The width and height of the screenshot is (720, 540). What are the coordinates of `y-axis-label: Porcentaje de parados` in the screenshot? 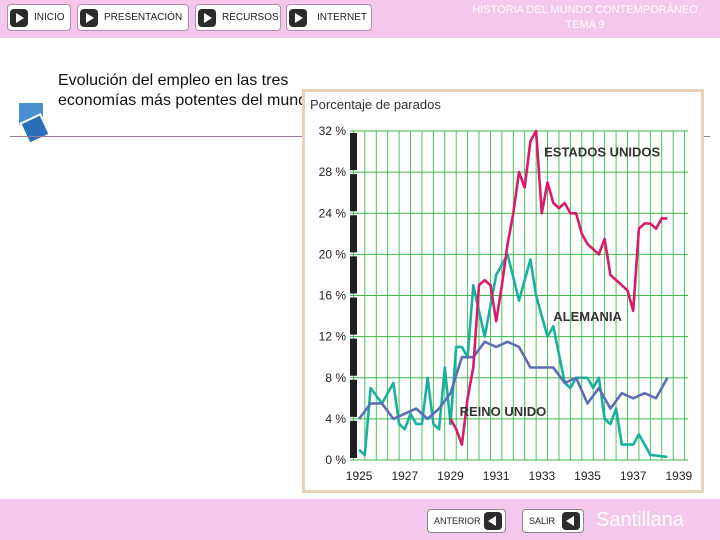 It's located at (375, 104).